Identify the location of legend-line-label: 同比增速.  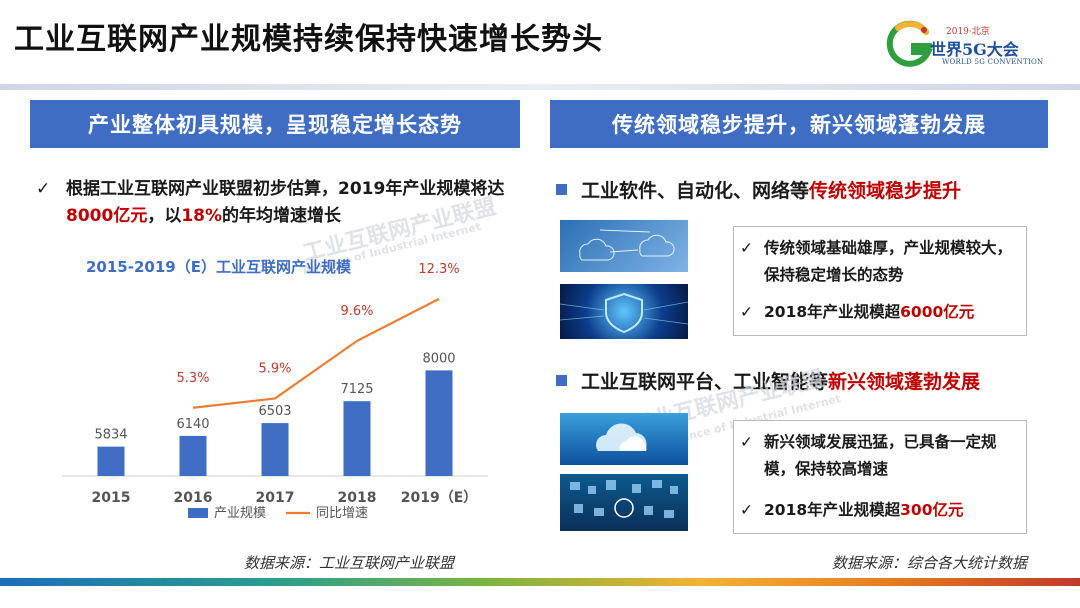
(342, 513).